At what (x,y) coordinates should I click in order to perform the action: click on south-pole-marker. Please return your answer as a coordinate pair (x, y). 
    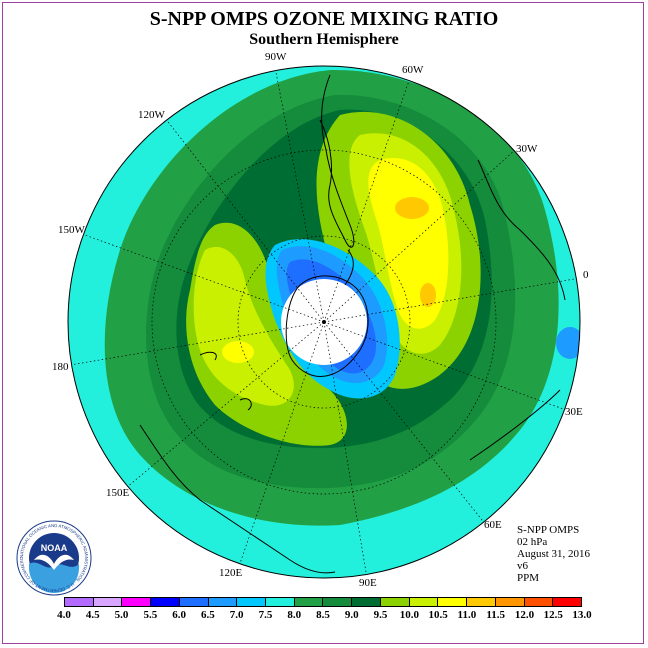
    Looking at the image, I should click on (324, 322).